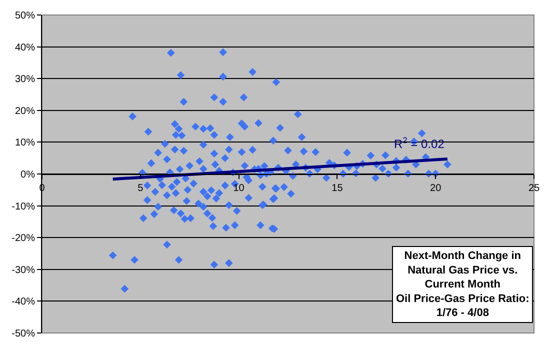 Image resolution: width=550 pixels, height=350 pixels. I want to click on x-tick-label: 5, so click(141, 188).